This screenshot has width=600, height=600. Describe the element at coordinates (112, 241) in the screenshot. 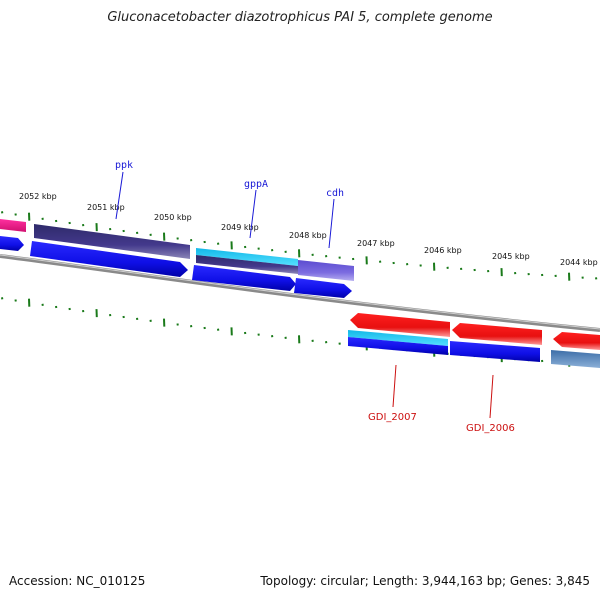

I see `gene-ppk` at that location.